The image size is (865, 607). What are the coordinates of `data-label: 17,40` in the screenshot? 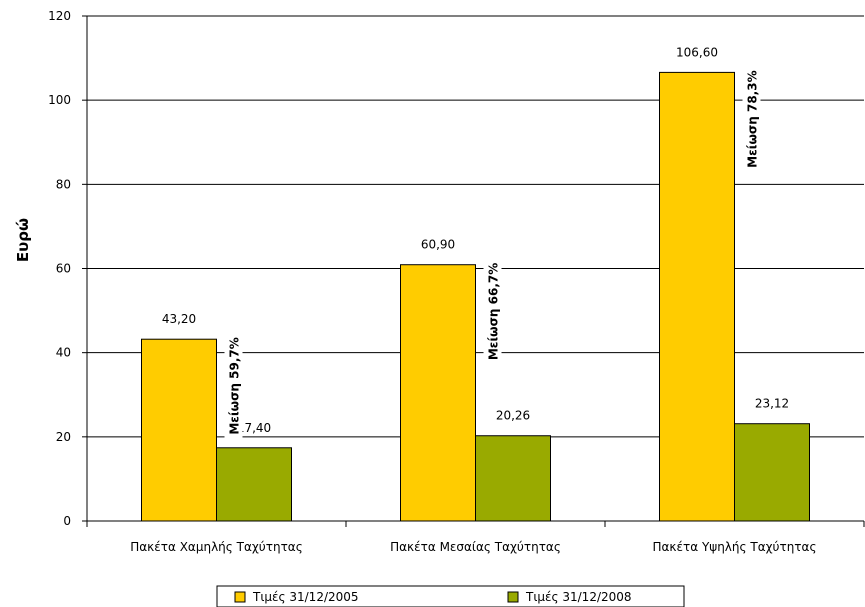 It's located at (254, 428).